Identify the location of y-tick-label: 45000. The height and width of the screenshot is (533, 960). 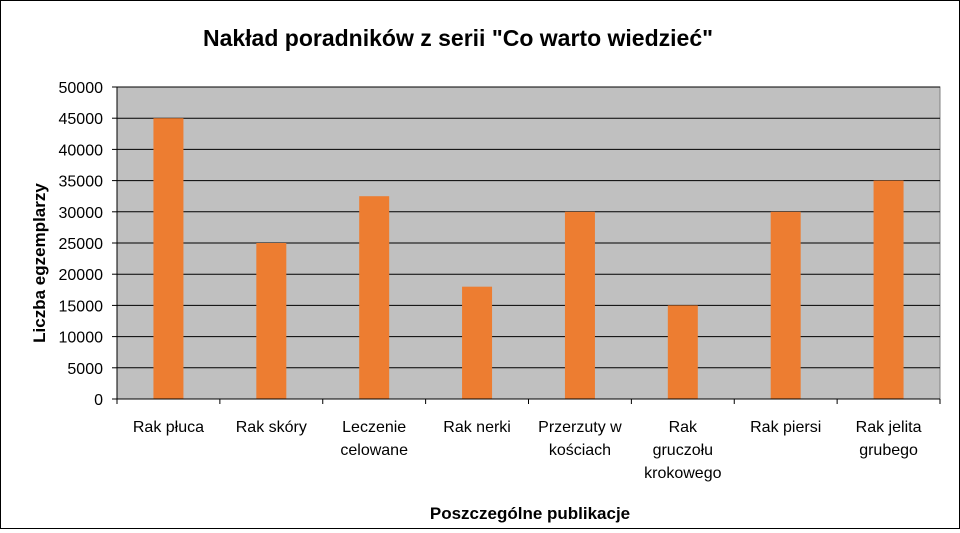
(81, 119).